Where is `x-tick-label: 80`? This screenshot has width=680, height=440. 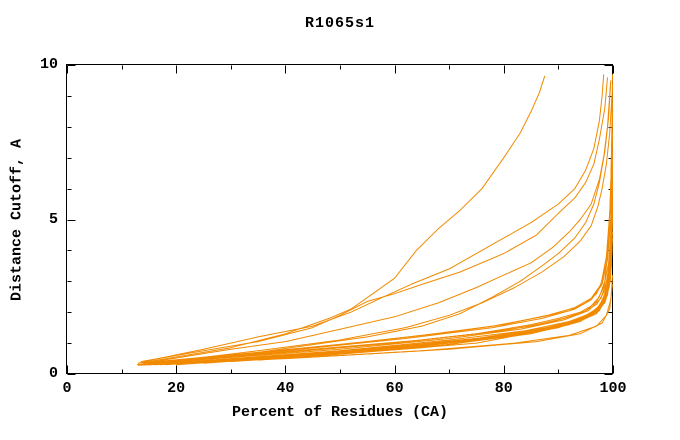 x-tick-label: 80 is located at coordinates (503, 388).